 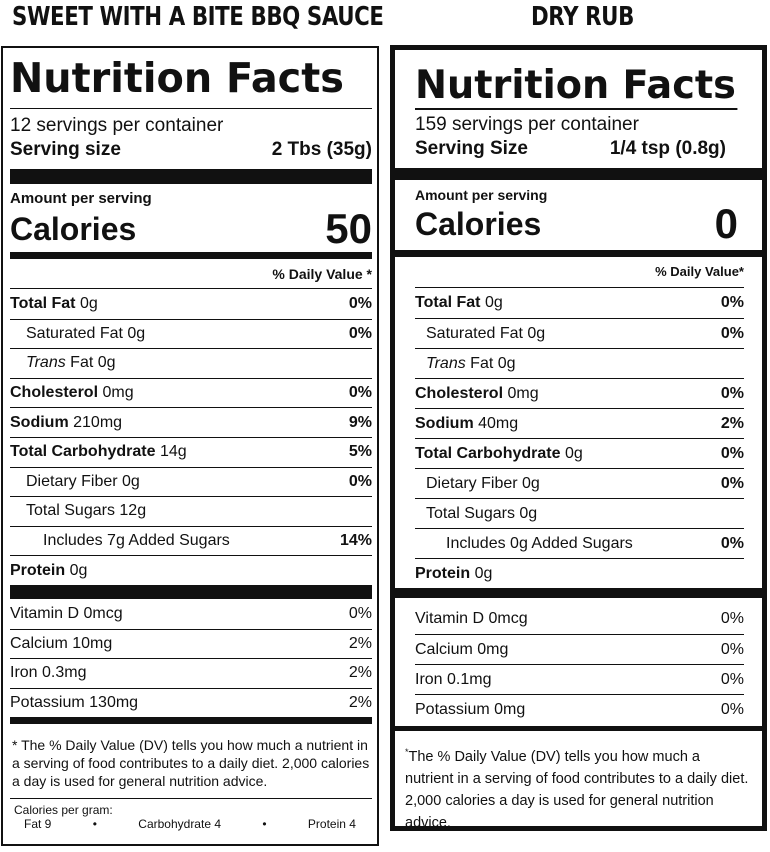 I want to click on vitamin-row: Potassium 0mg 0%, so click(x=579, y=709).